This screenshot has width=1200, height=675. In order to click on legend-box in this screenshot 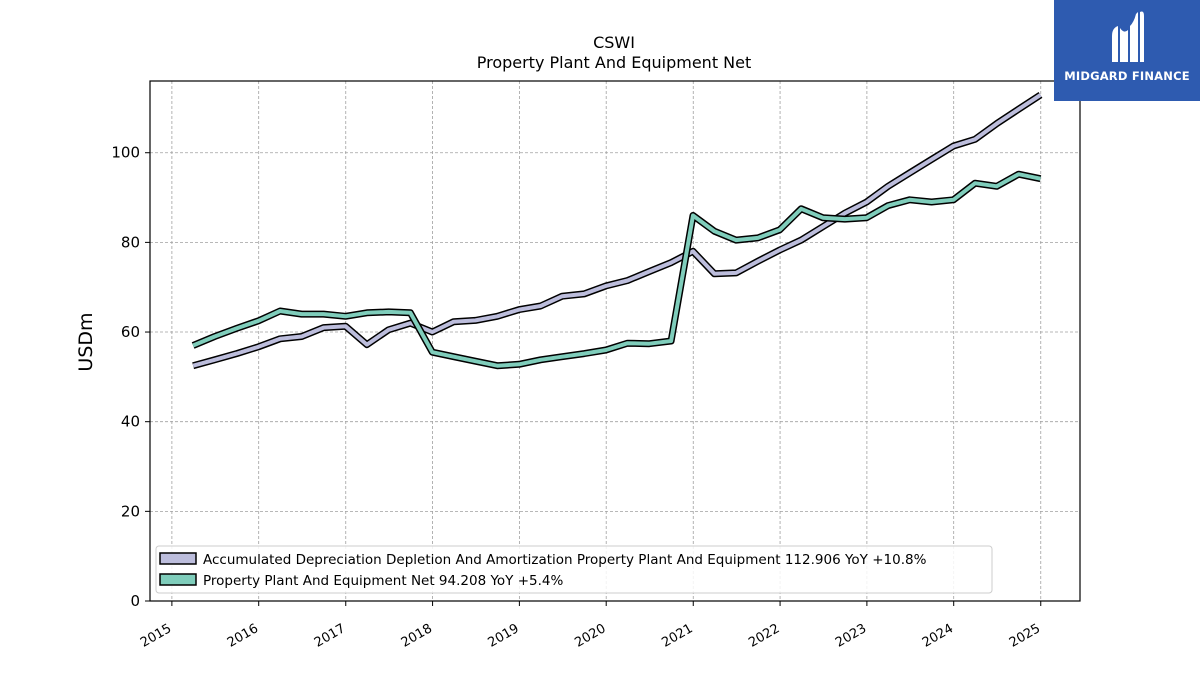, I will do `click(574, 569)`.